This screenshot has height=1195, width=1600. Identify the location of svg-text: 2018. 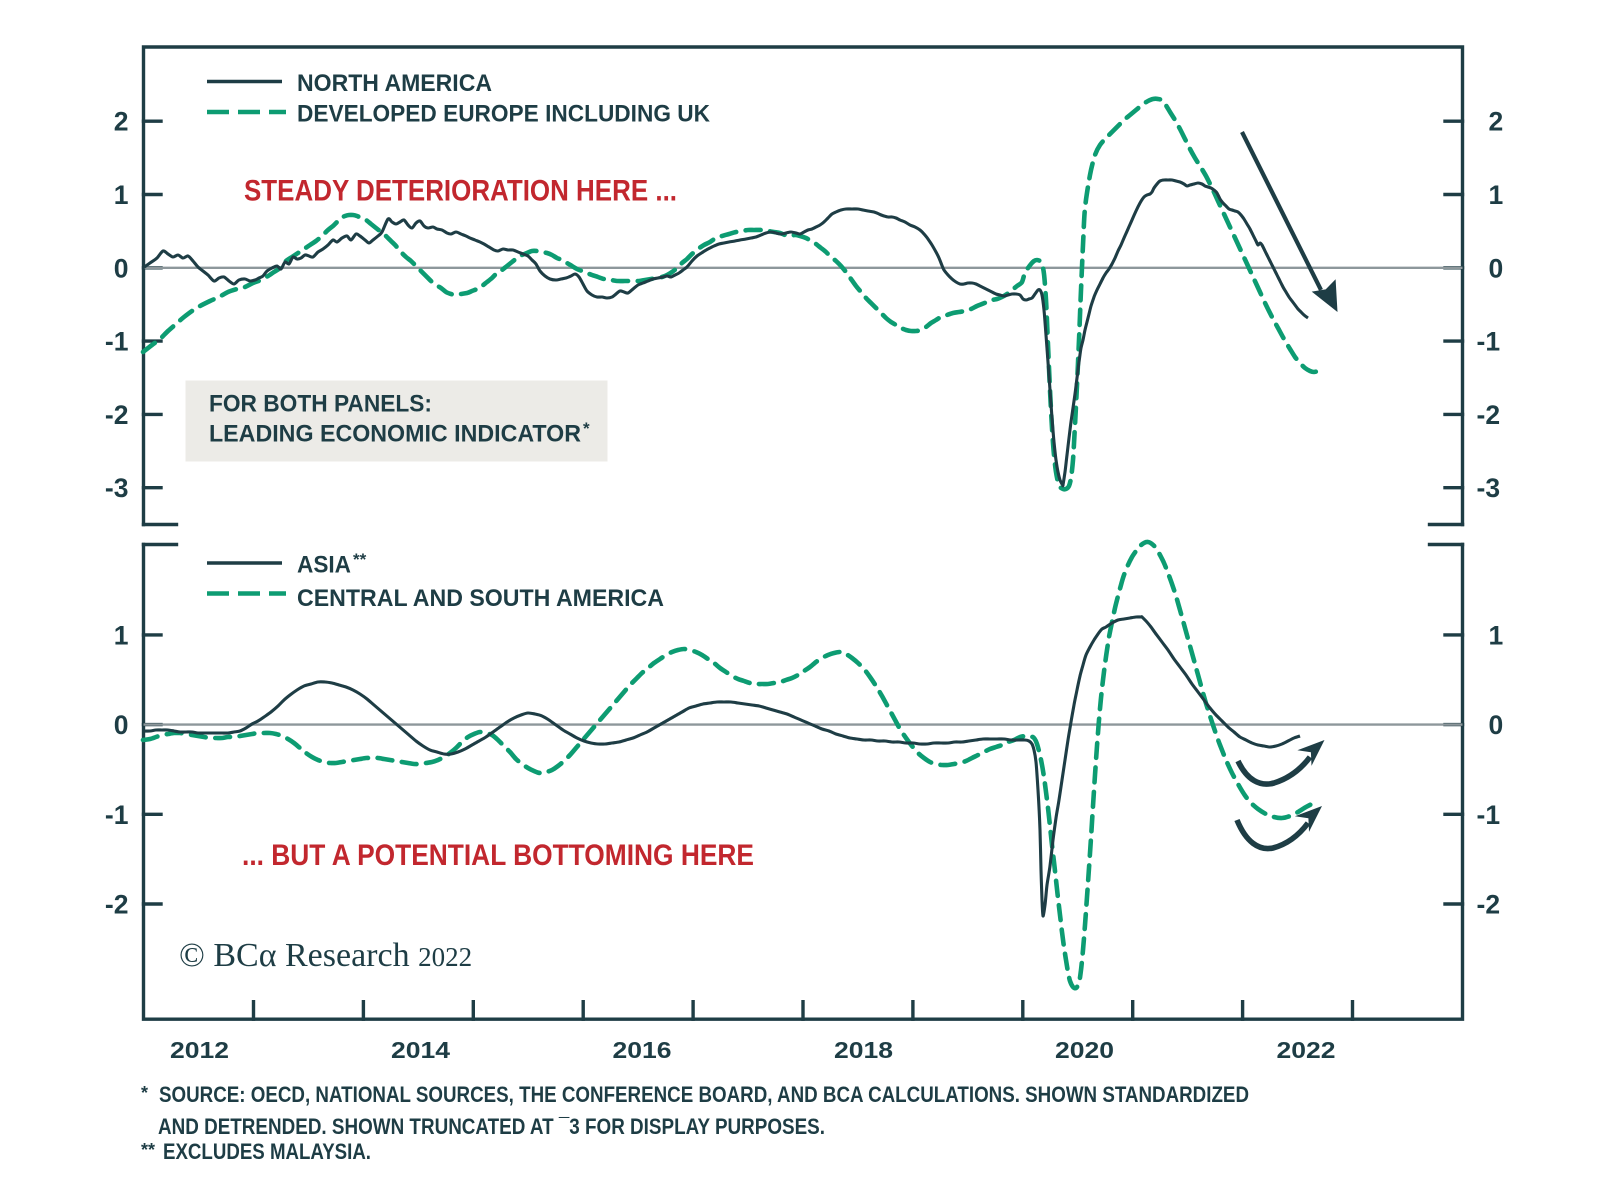
(863, 1050).